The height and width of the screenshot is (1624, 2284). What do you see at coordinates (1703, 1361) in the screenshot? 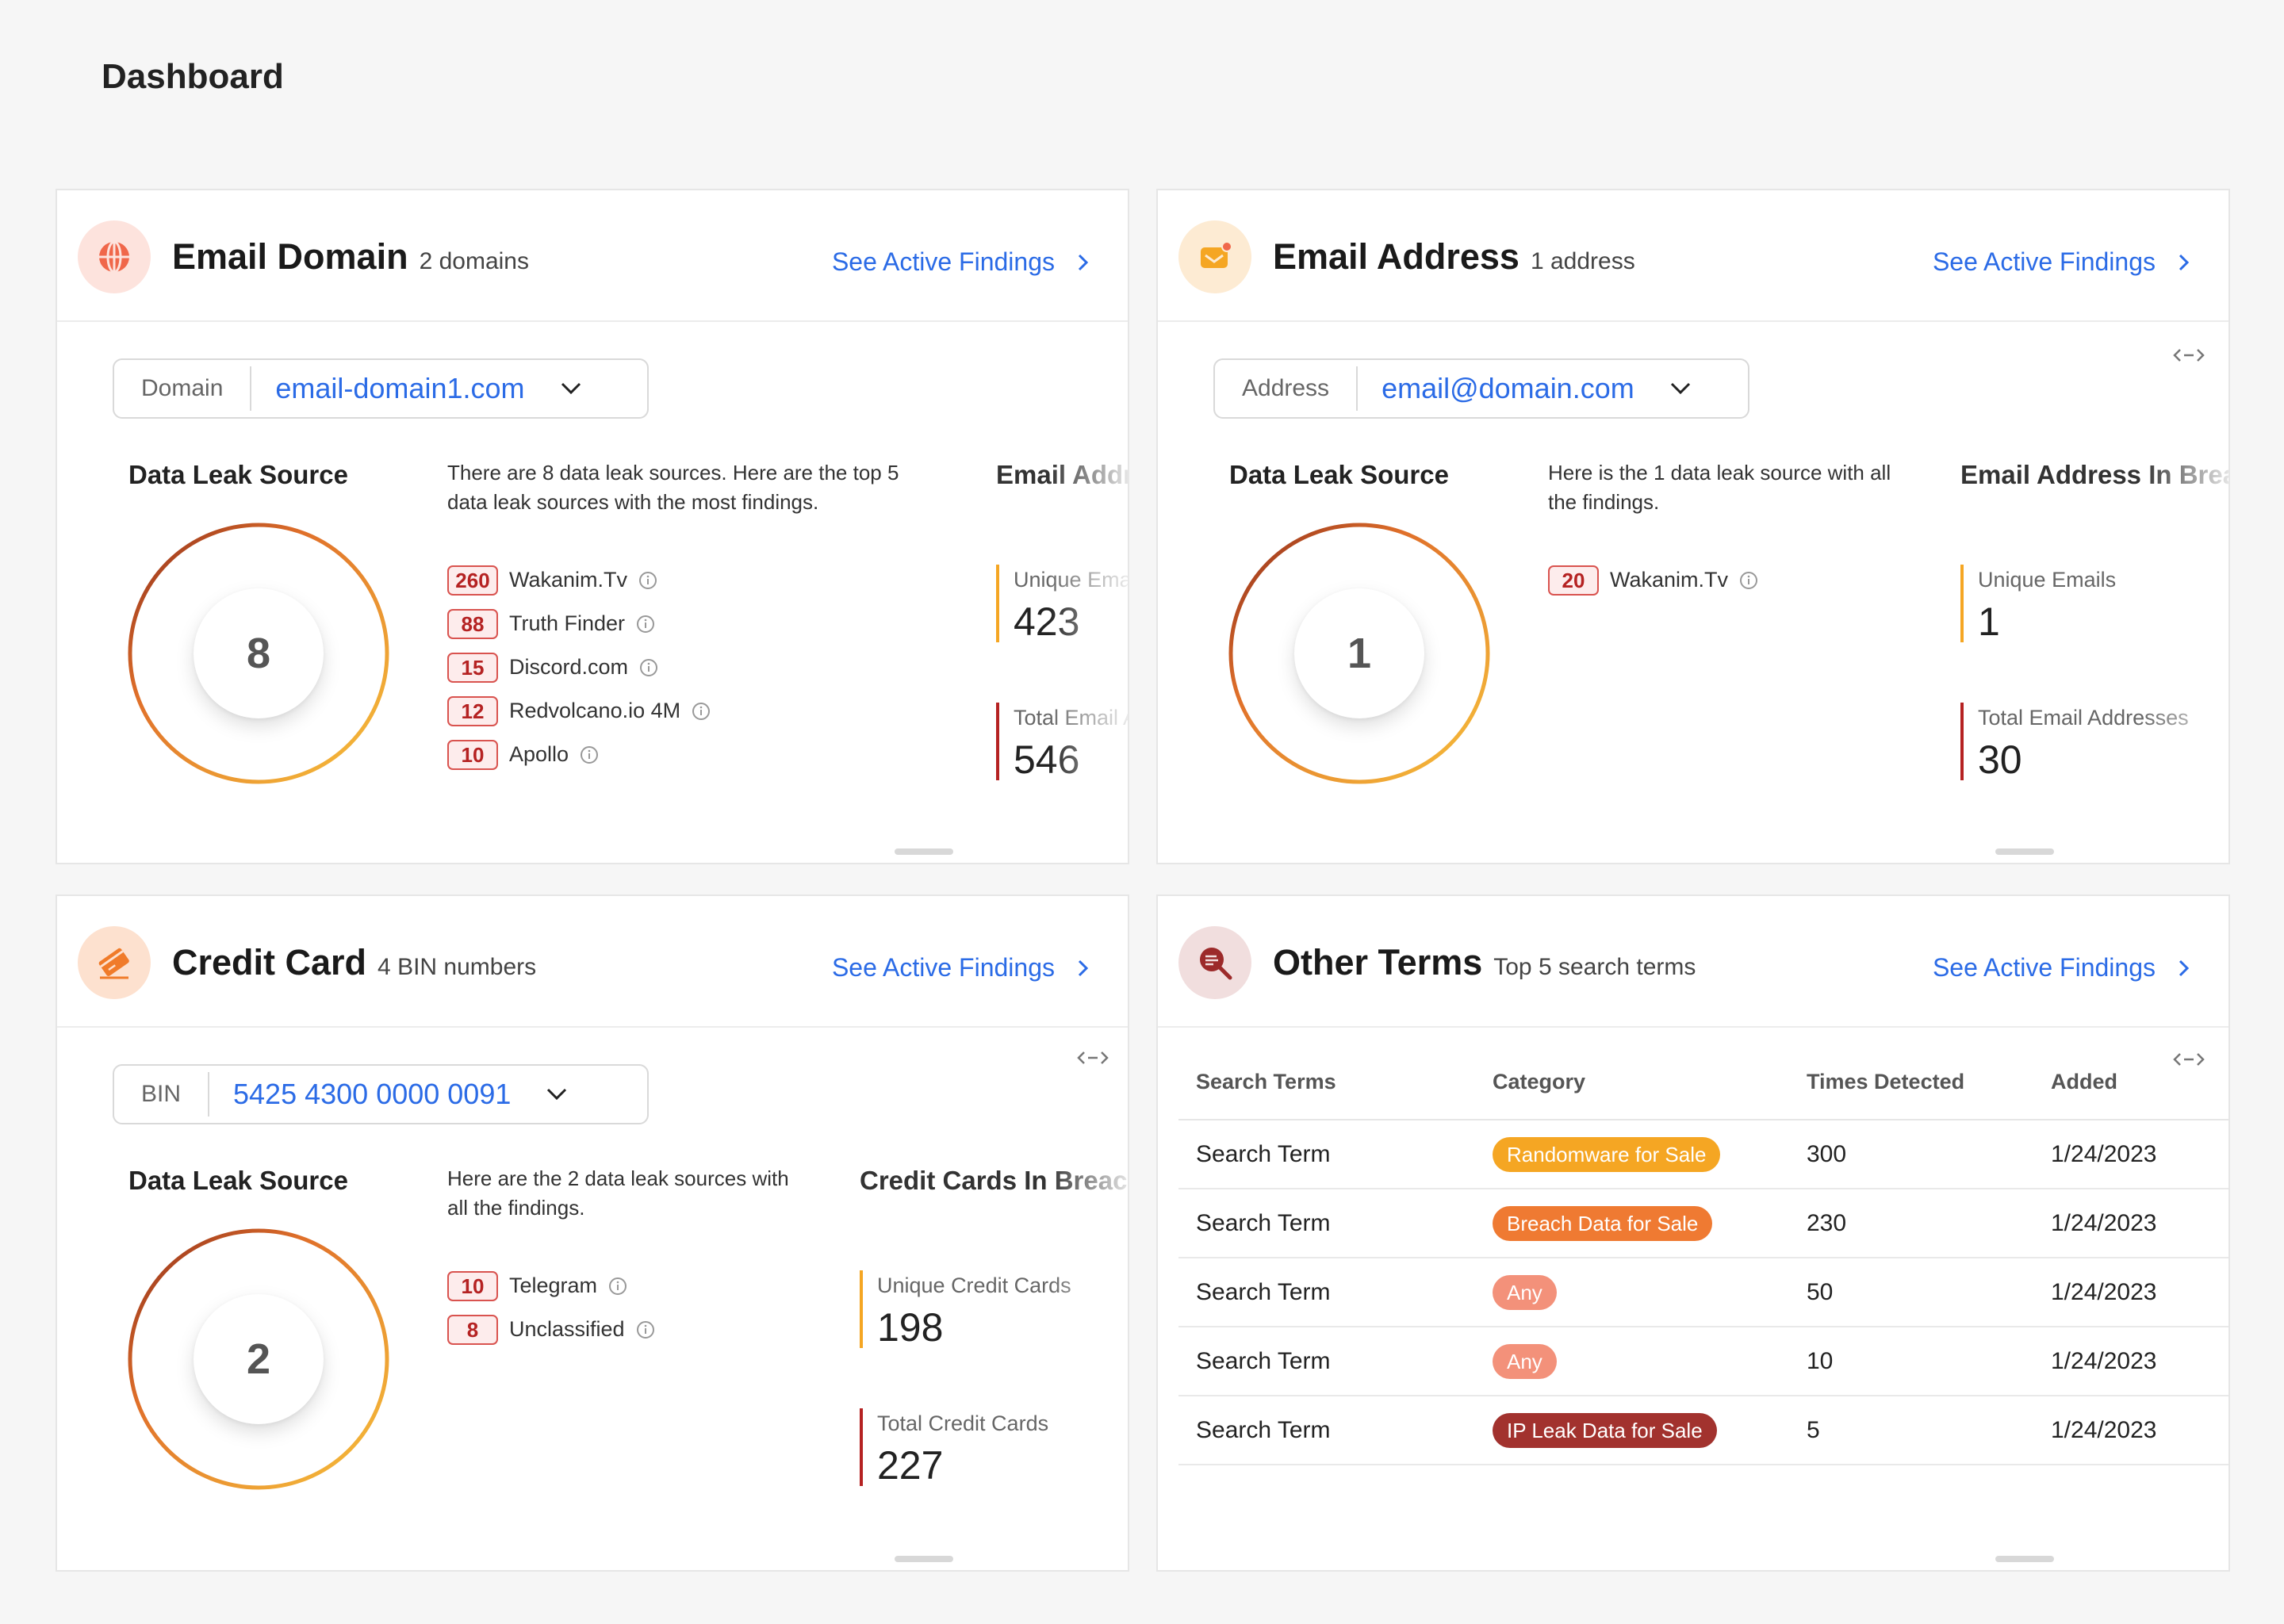
I see `table-row: Search Term Any 10 1/24/2023` at bounding box center [1703, 1361].